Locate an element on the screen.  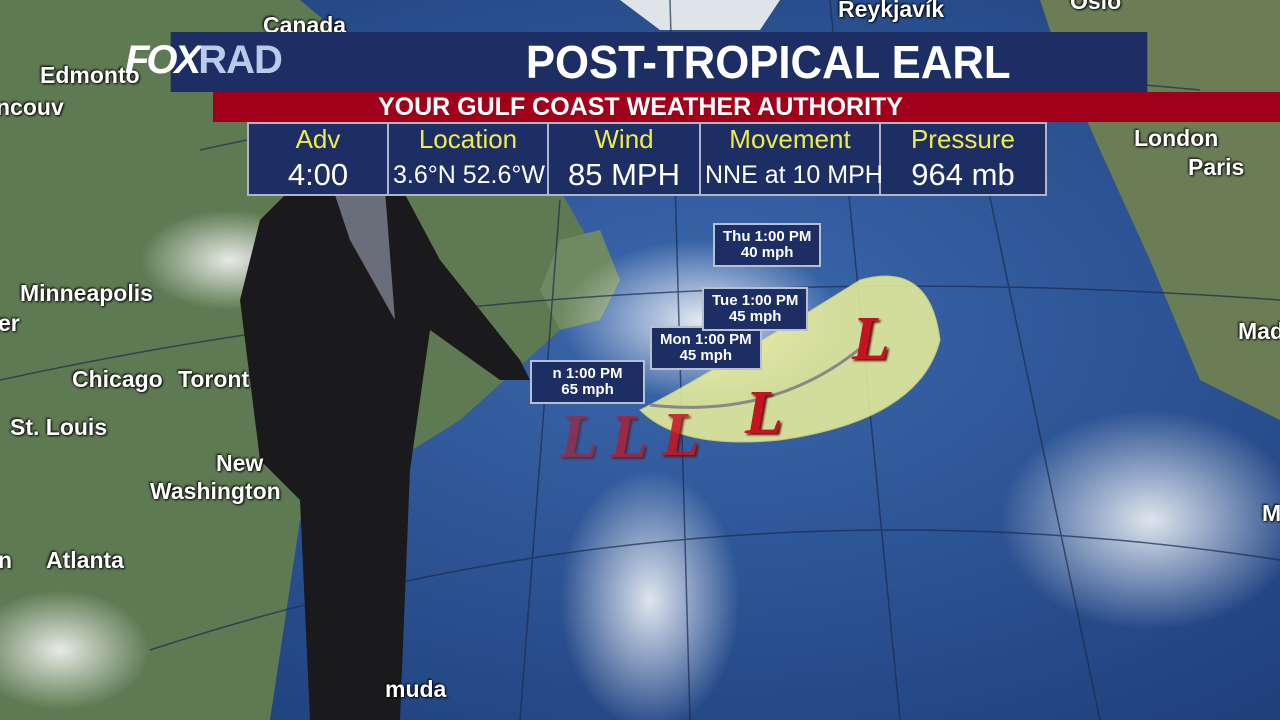
city-label: Oslo is located at coordinates (1096, 7).